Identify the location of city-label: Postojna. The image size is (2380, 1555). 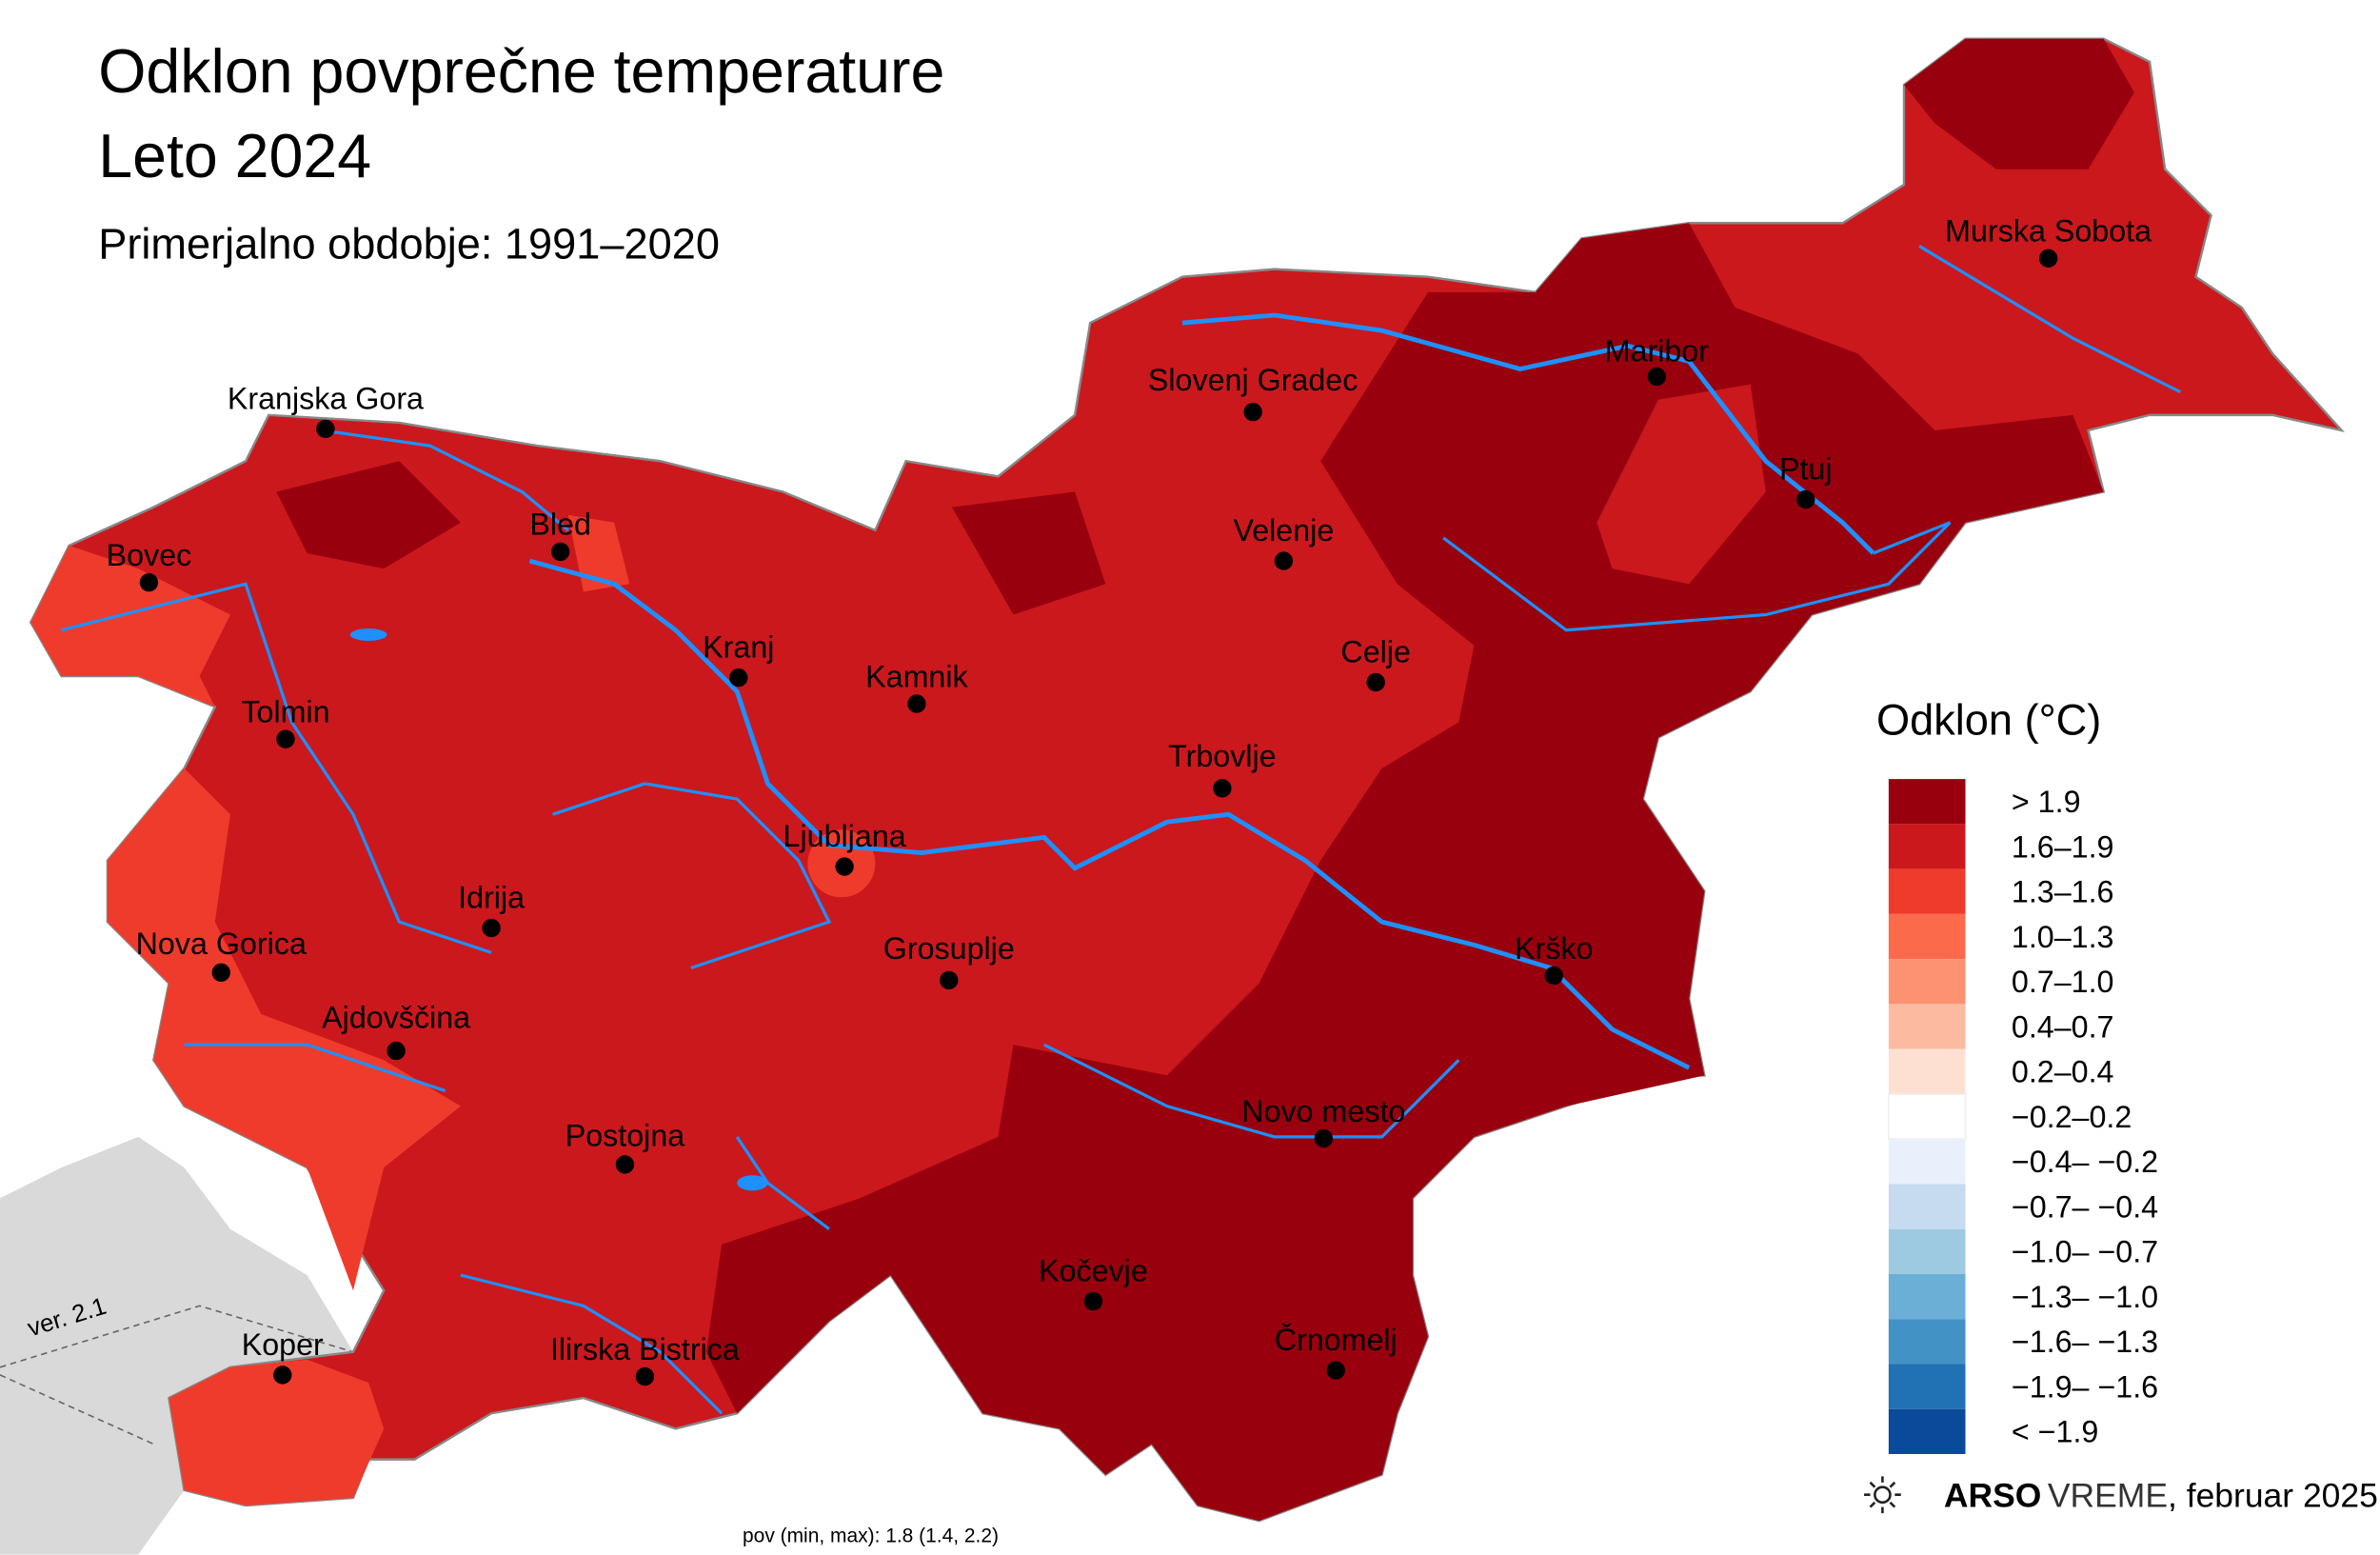
(625, 1136).